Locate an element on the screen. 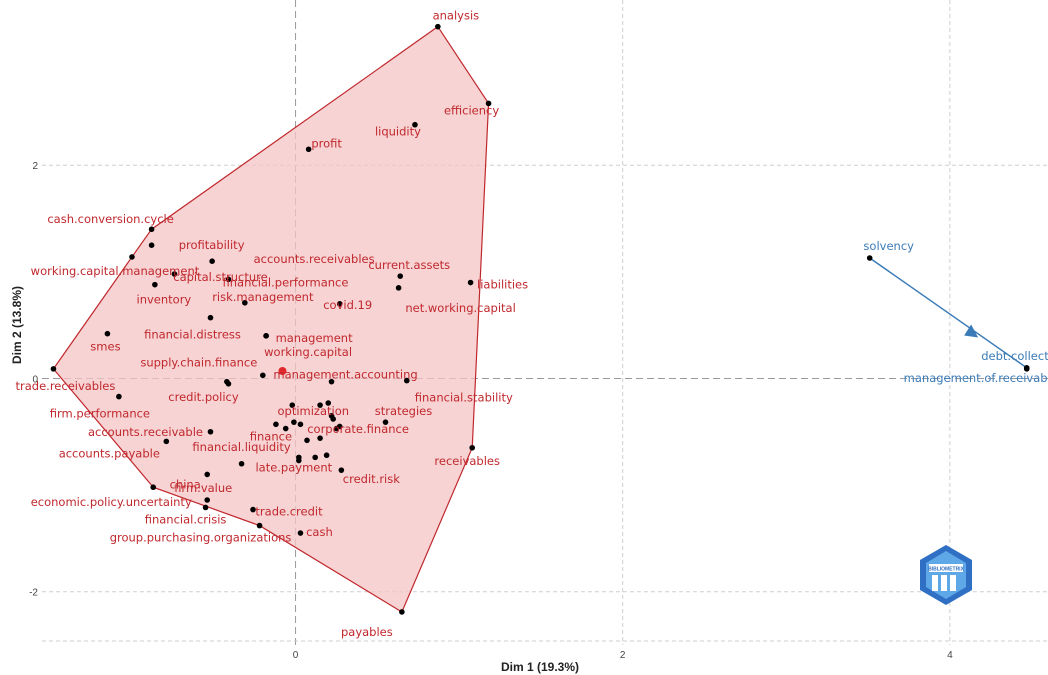 The height and width of the screenshot is (675, 1048). label-late-payment: late.payment is located at coordinates (293, 467).